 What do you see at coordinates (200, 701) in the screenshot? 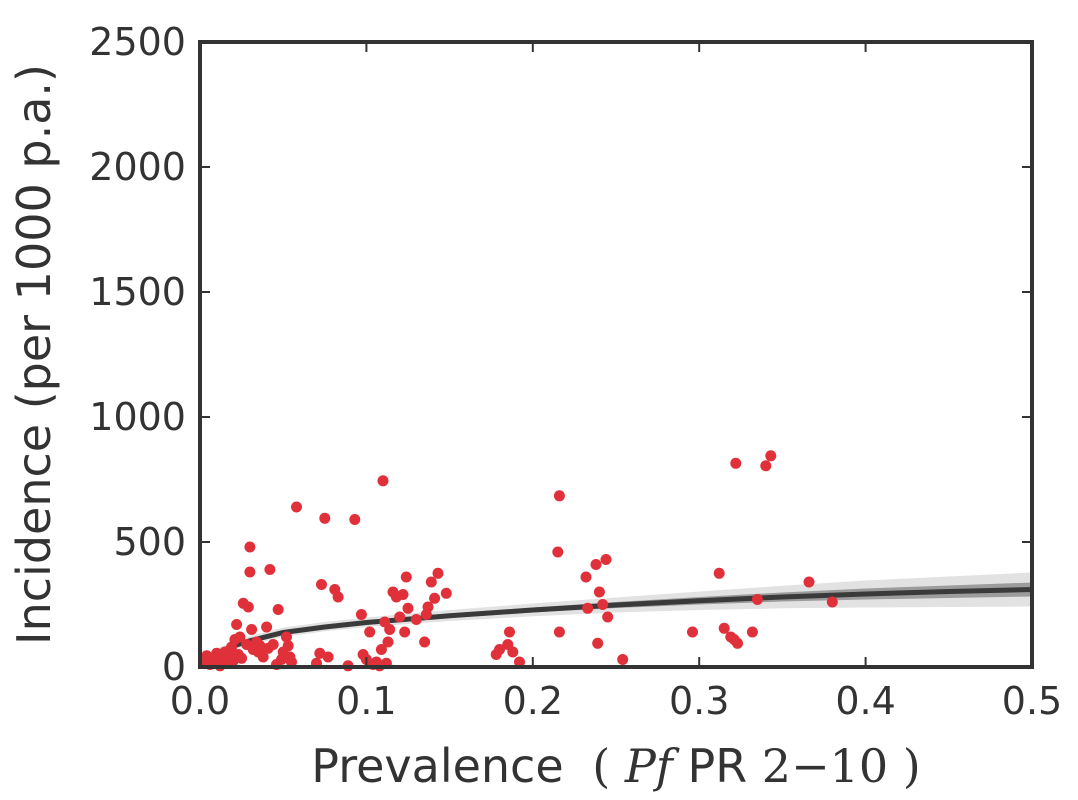
I see `x-tick-label: 0.0` at bounding box center [200, 701].